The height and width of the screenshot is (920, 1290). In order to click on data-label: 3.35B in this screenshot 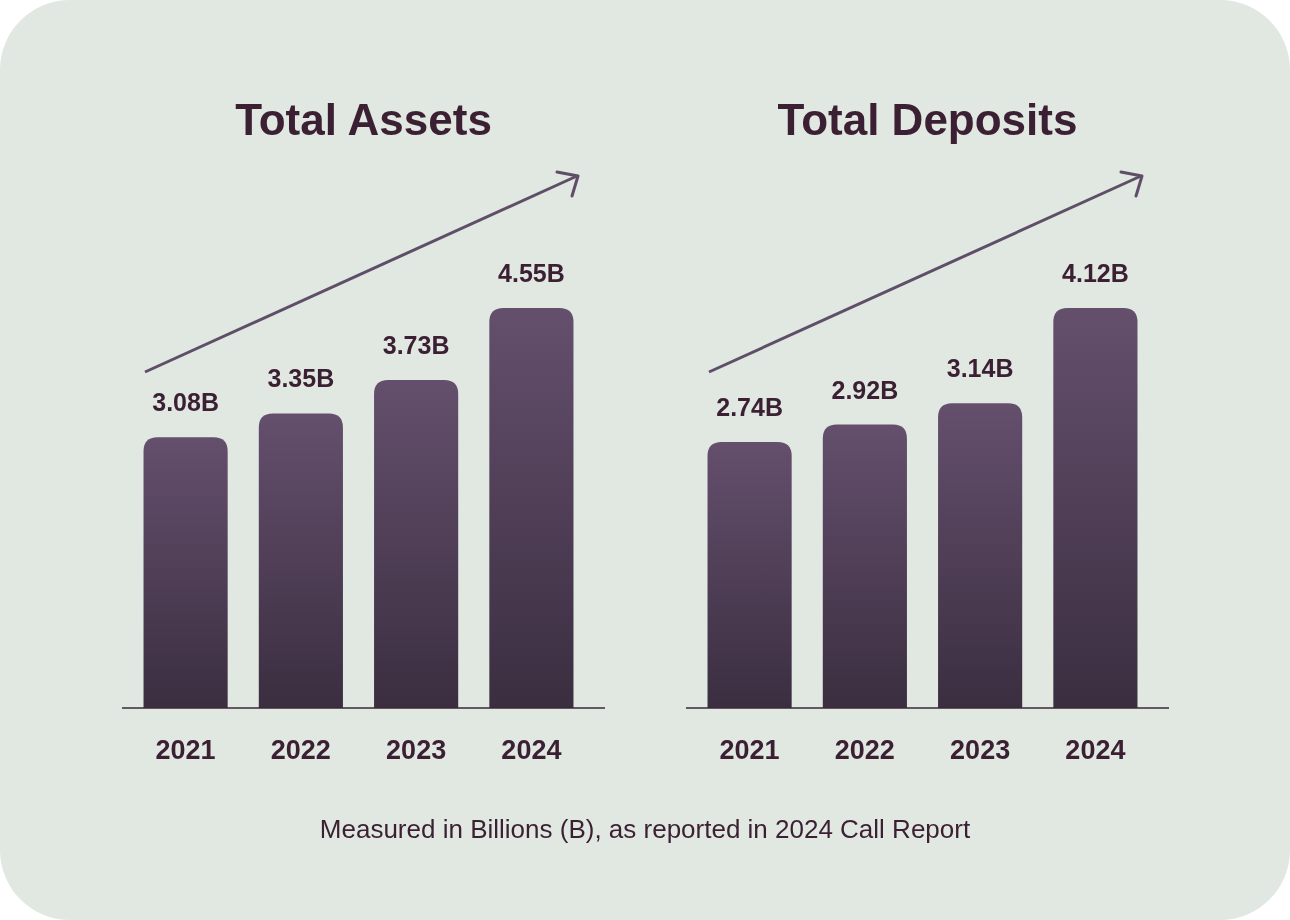, I will do `click(301, 378)`.